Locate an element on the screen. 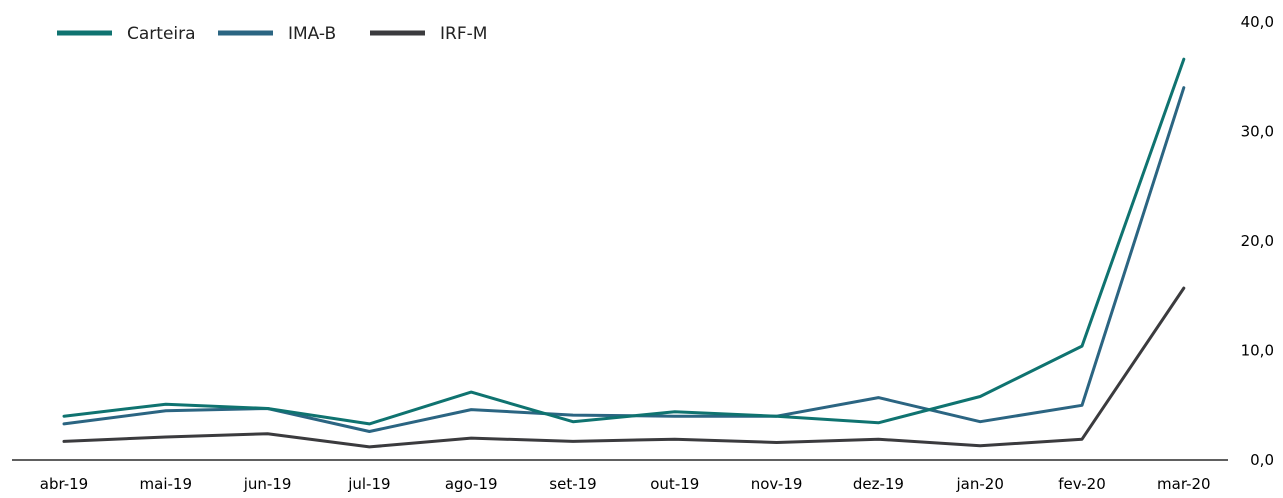  legend-label: Carteira is located at coordinates (161, 34).